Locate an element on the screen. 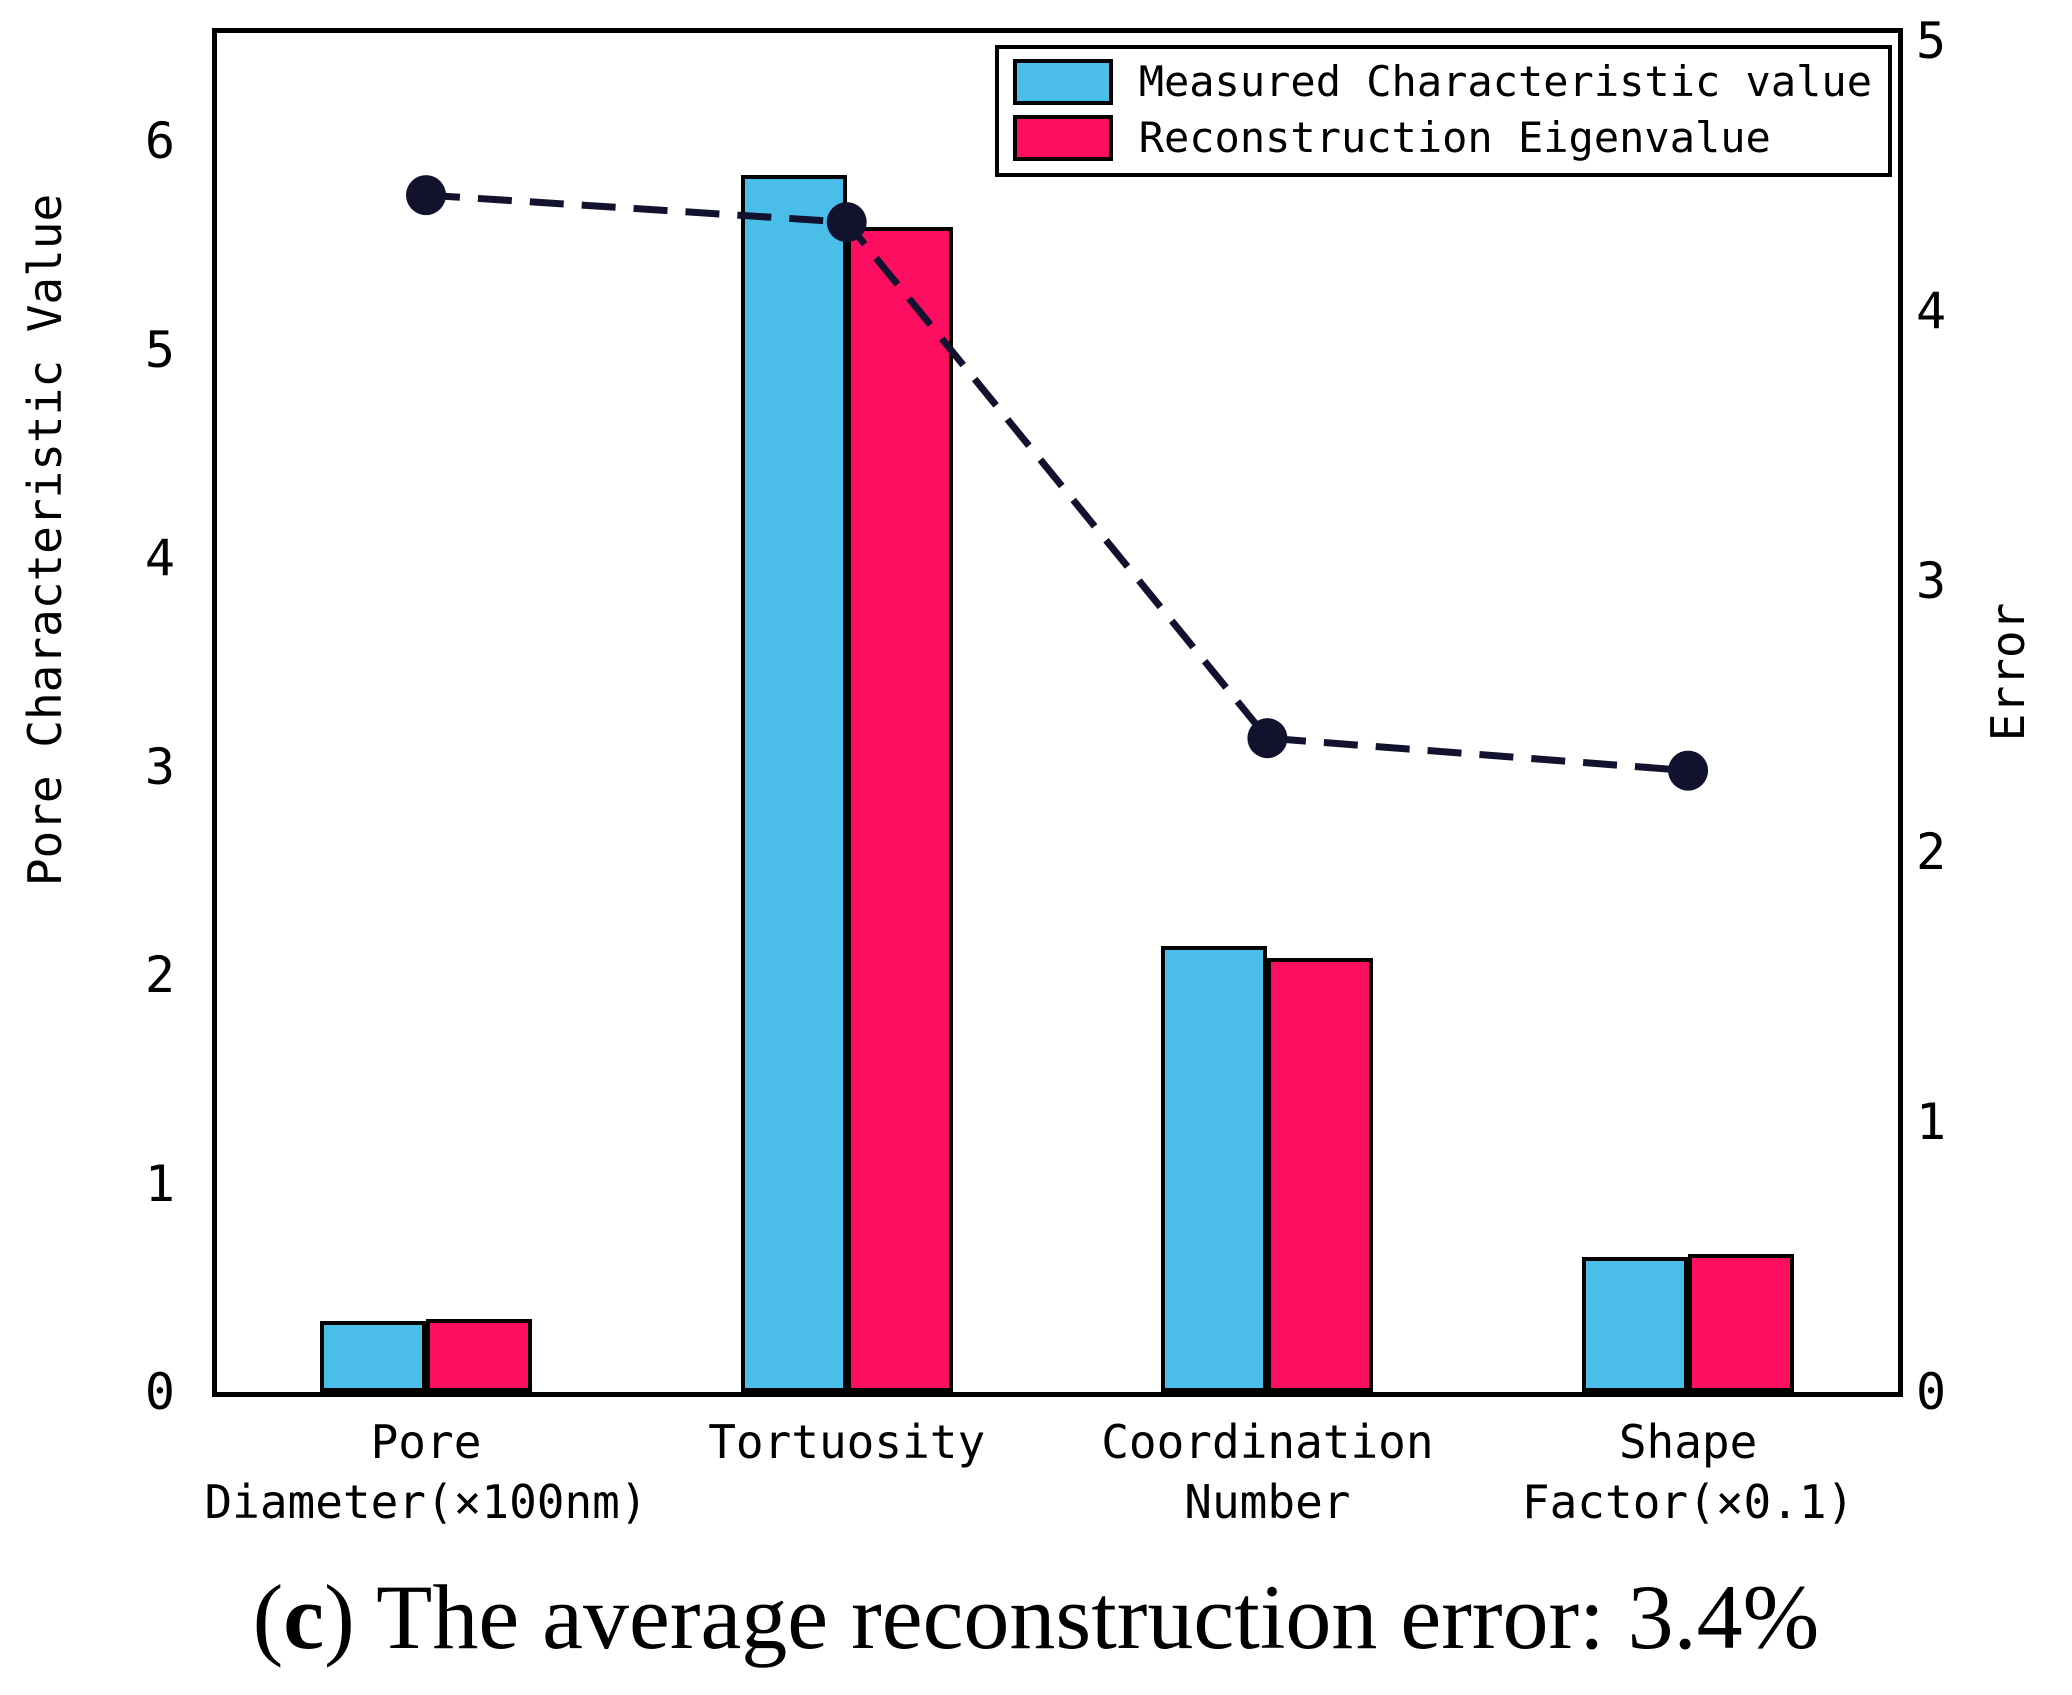 This screenshot has height=1695, width=2072. x-axis-label-1: Tortuosity is located at coordinates (847, 1442).